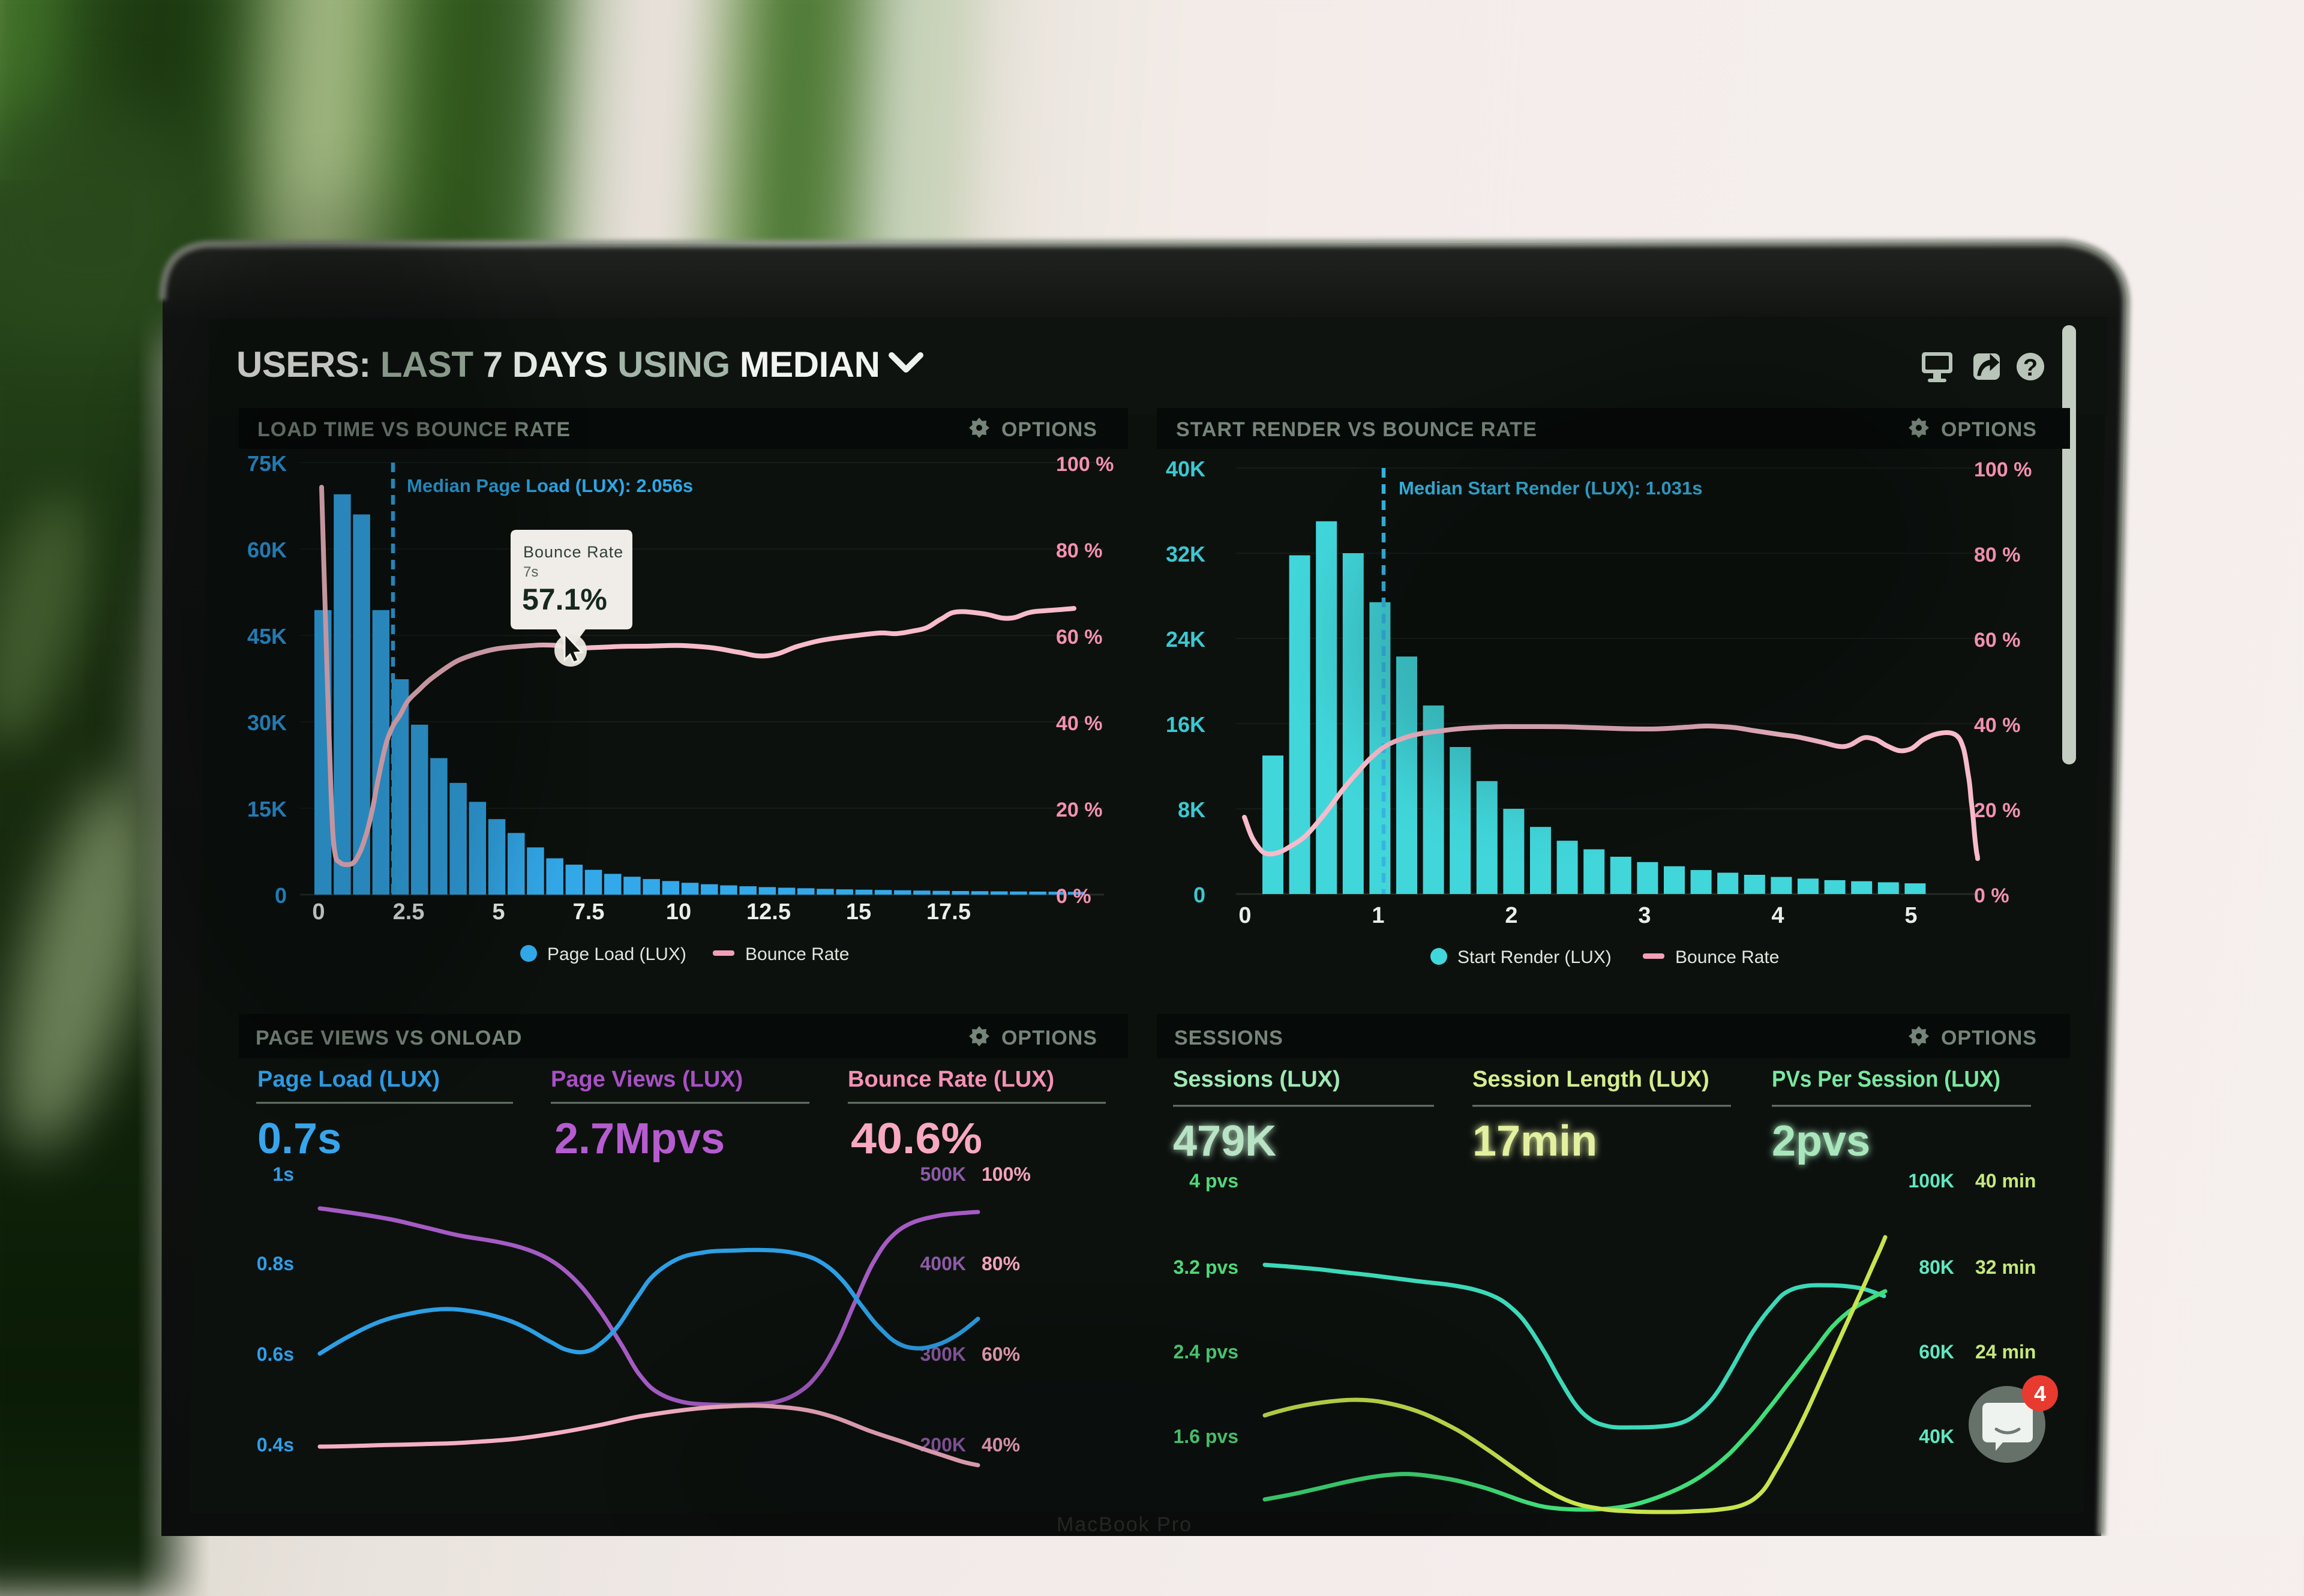 This screenshot has width=2304, height=1596. Describe the element at coordinates (1534, 1141) in the screenshot. I see `svg-text: 17min` at that location.